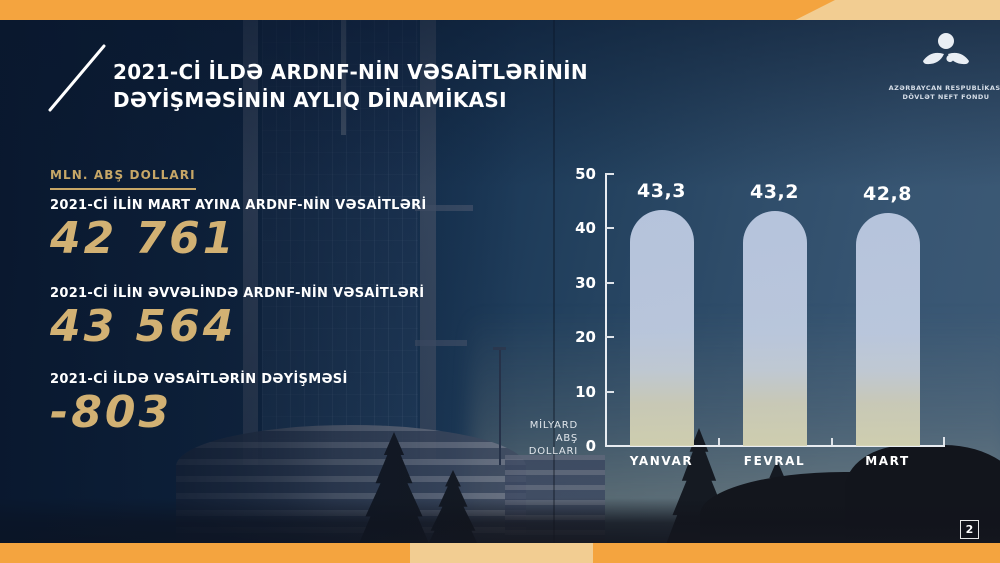 The image size is (1000, 563). Describe the element at coordinates (774, 191) in the screenshot. I see `bar-value-label: 43,2` at that location.